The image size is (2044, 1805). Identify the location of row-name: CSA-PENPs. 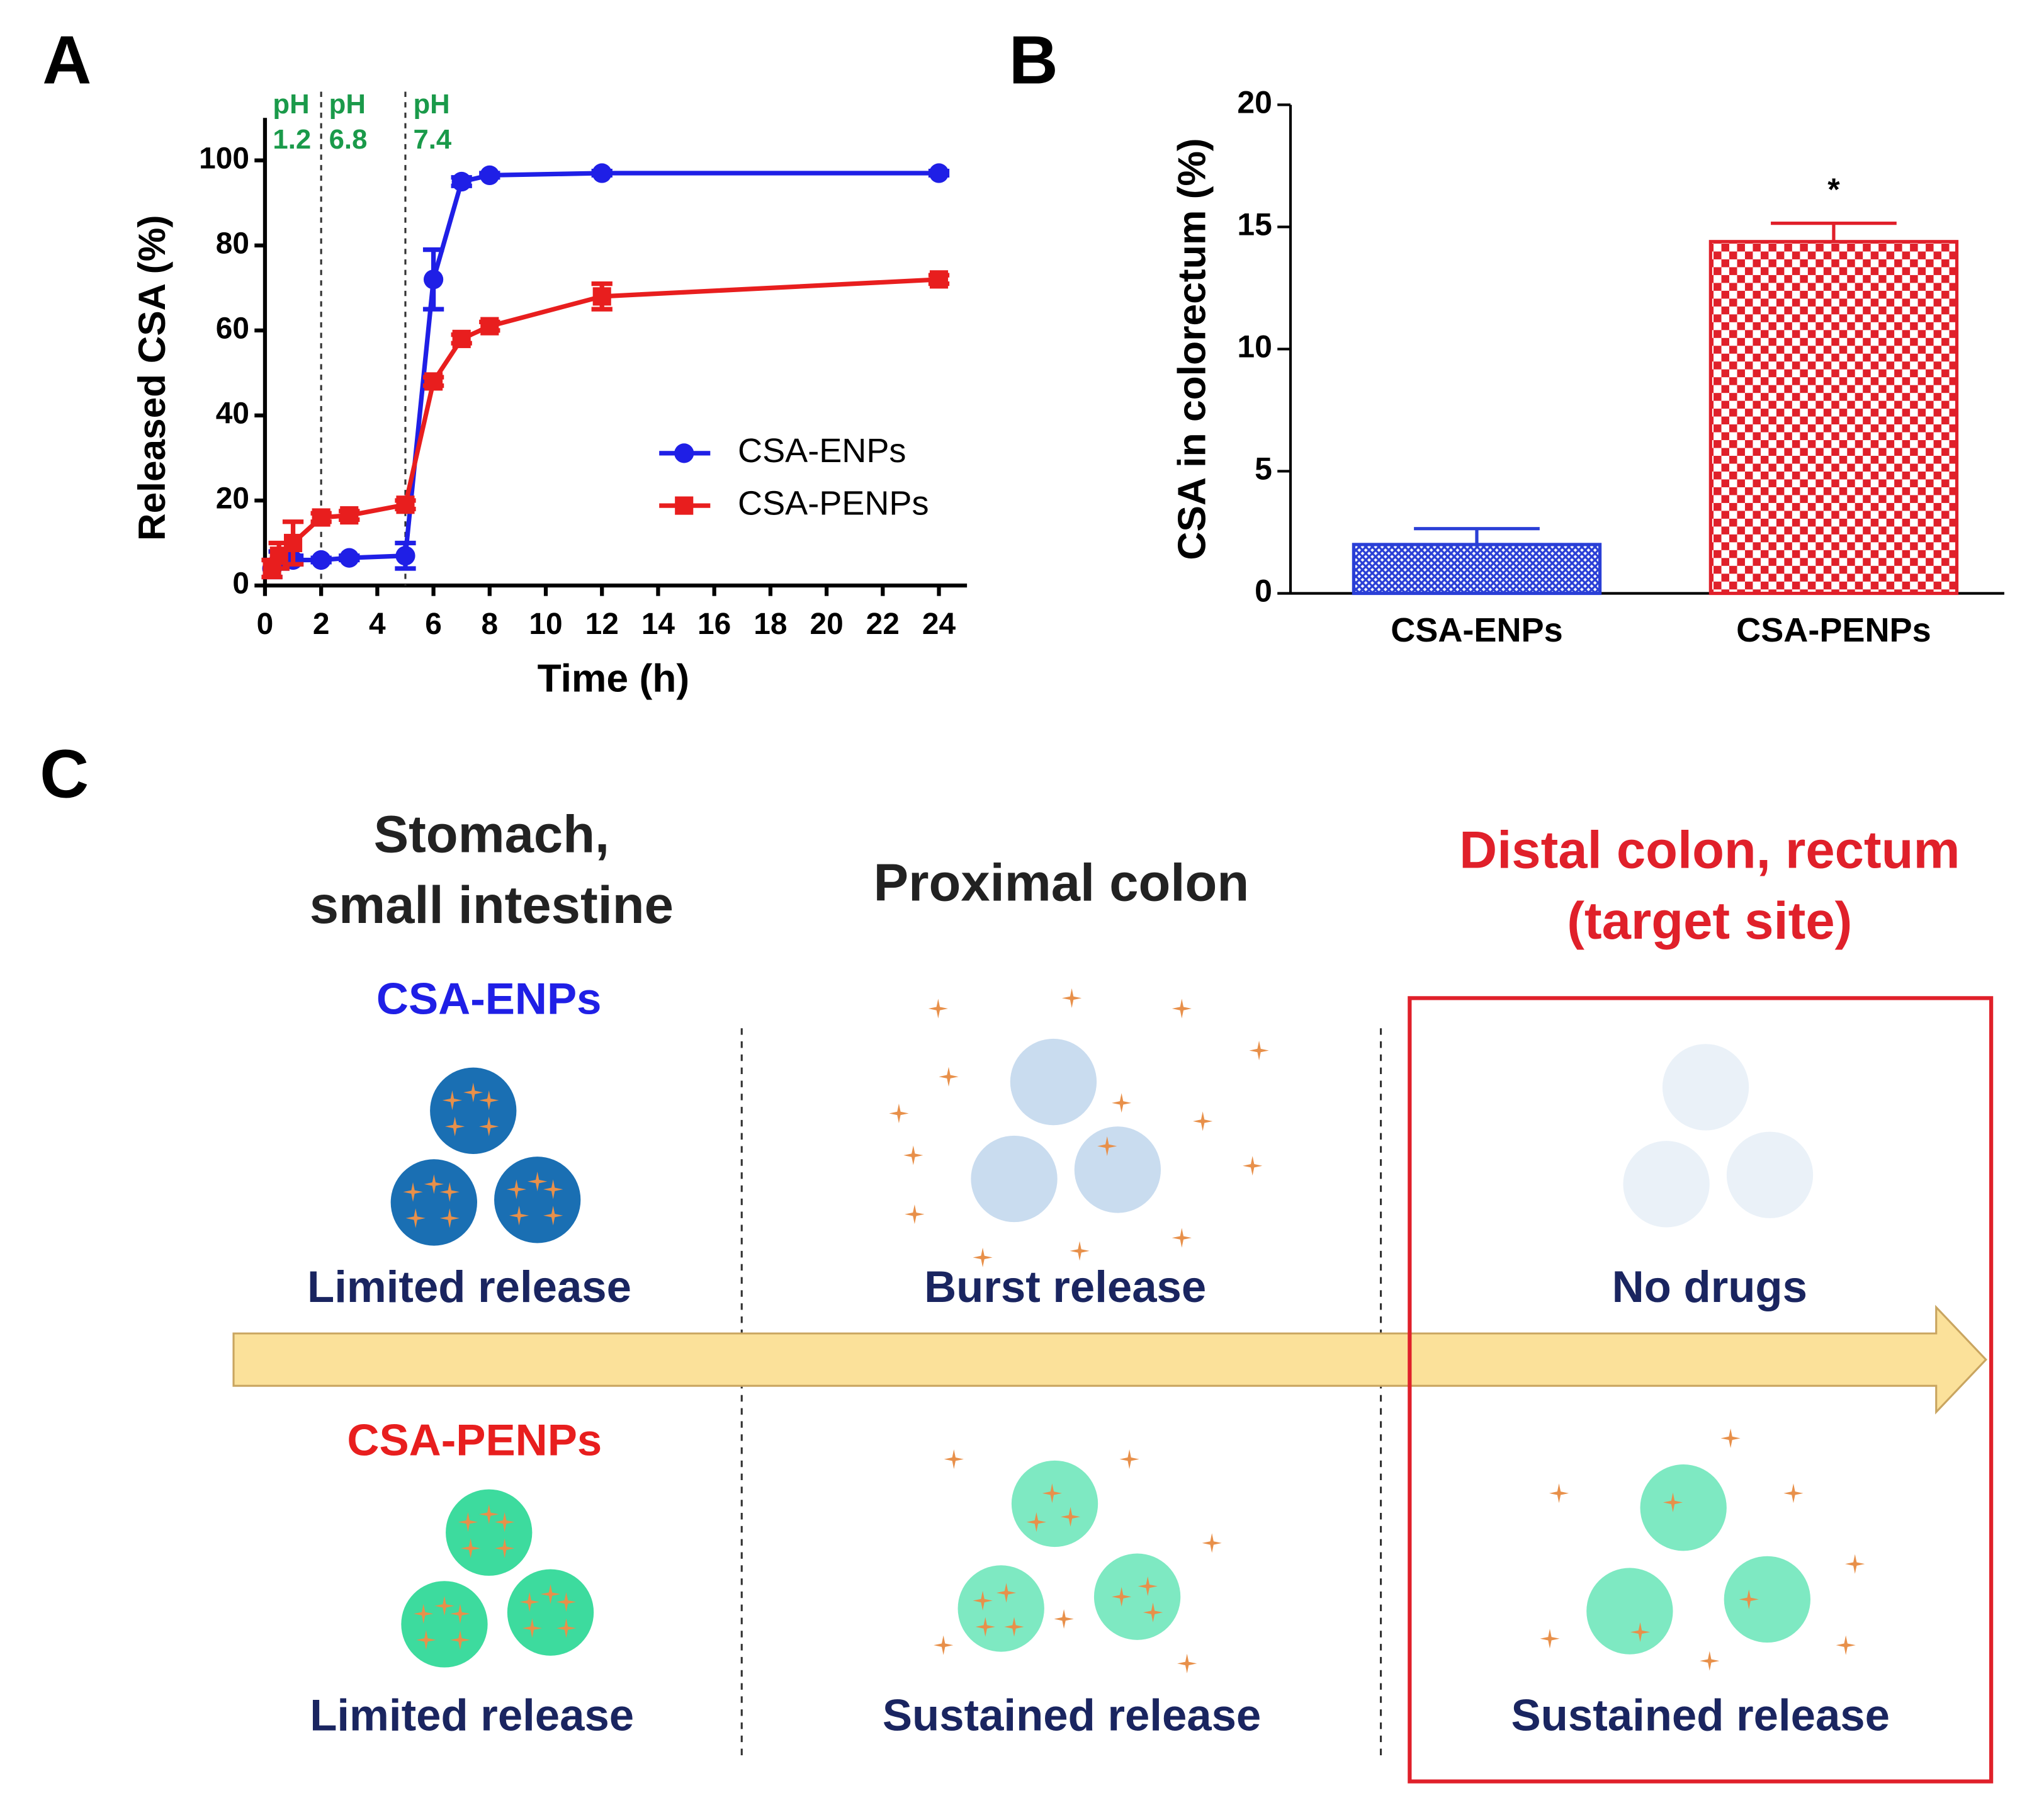
(474, 1439).